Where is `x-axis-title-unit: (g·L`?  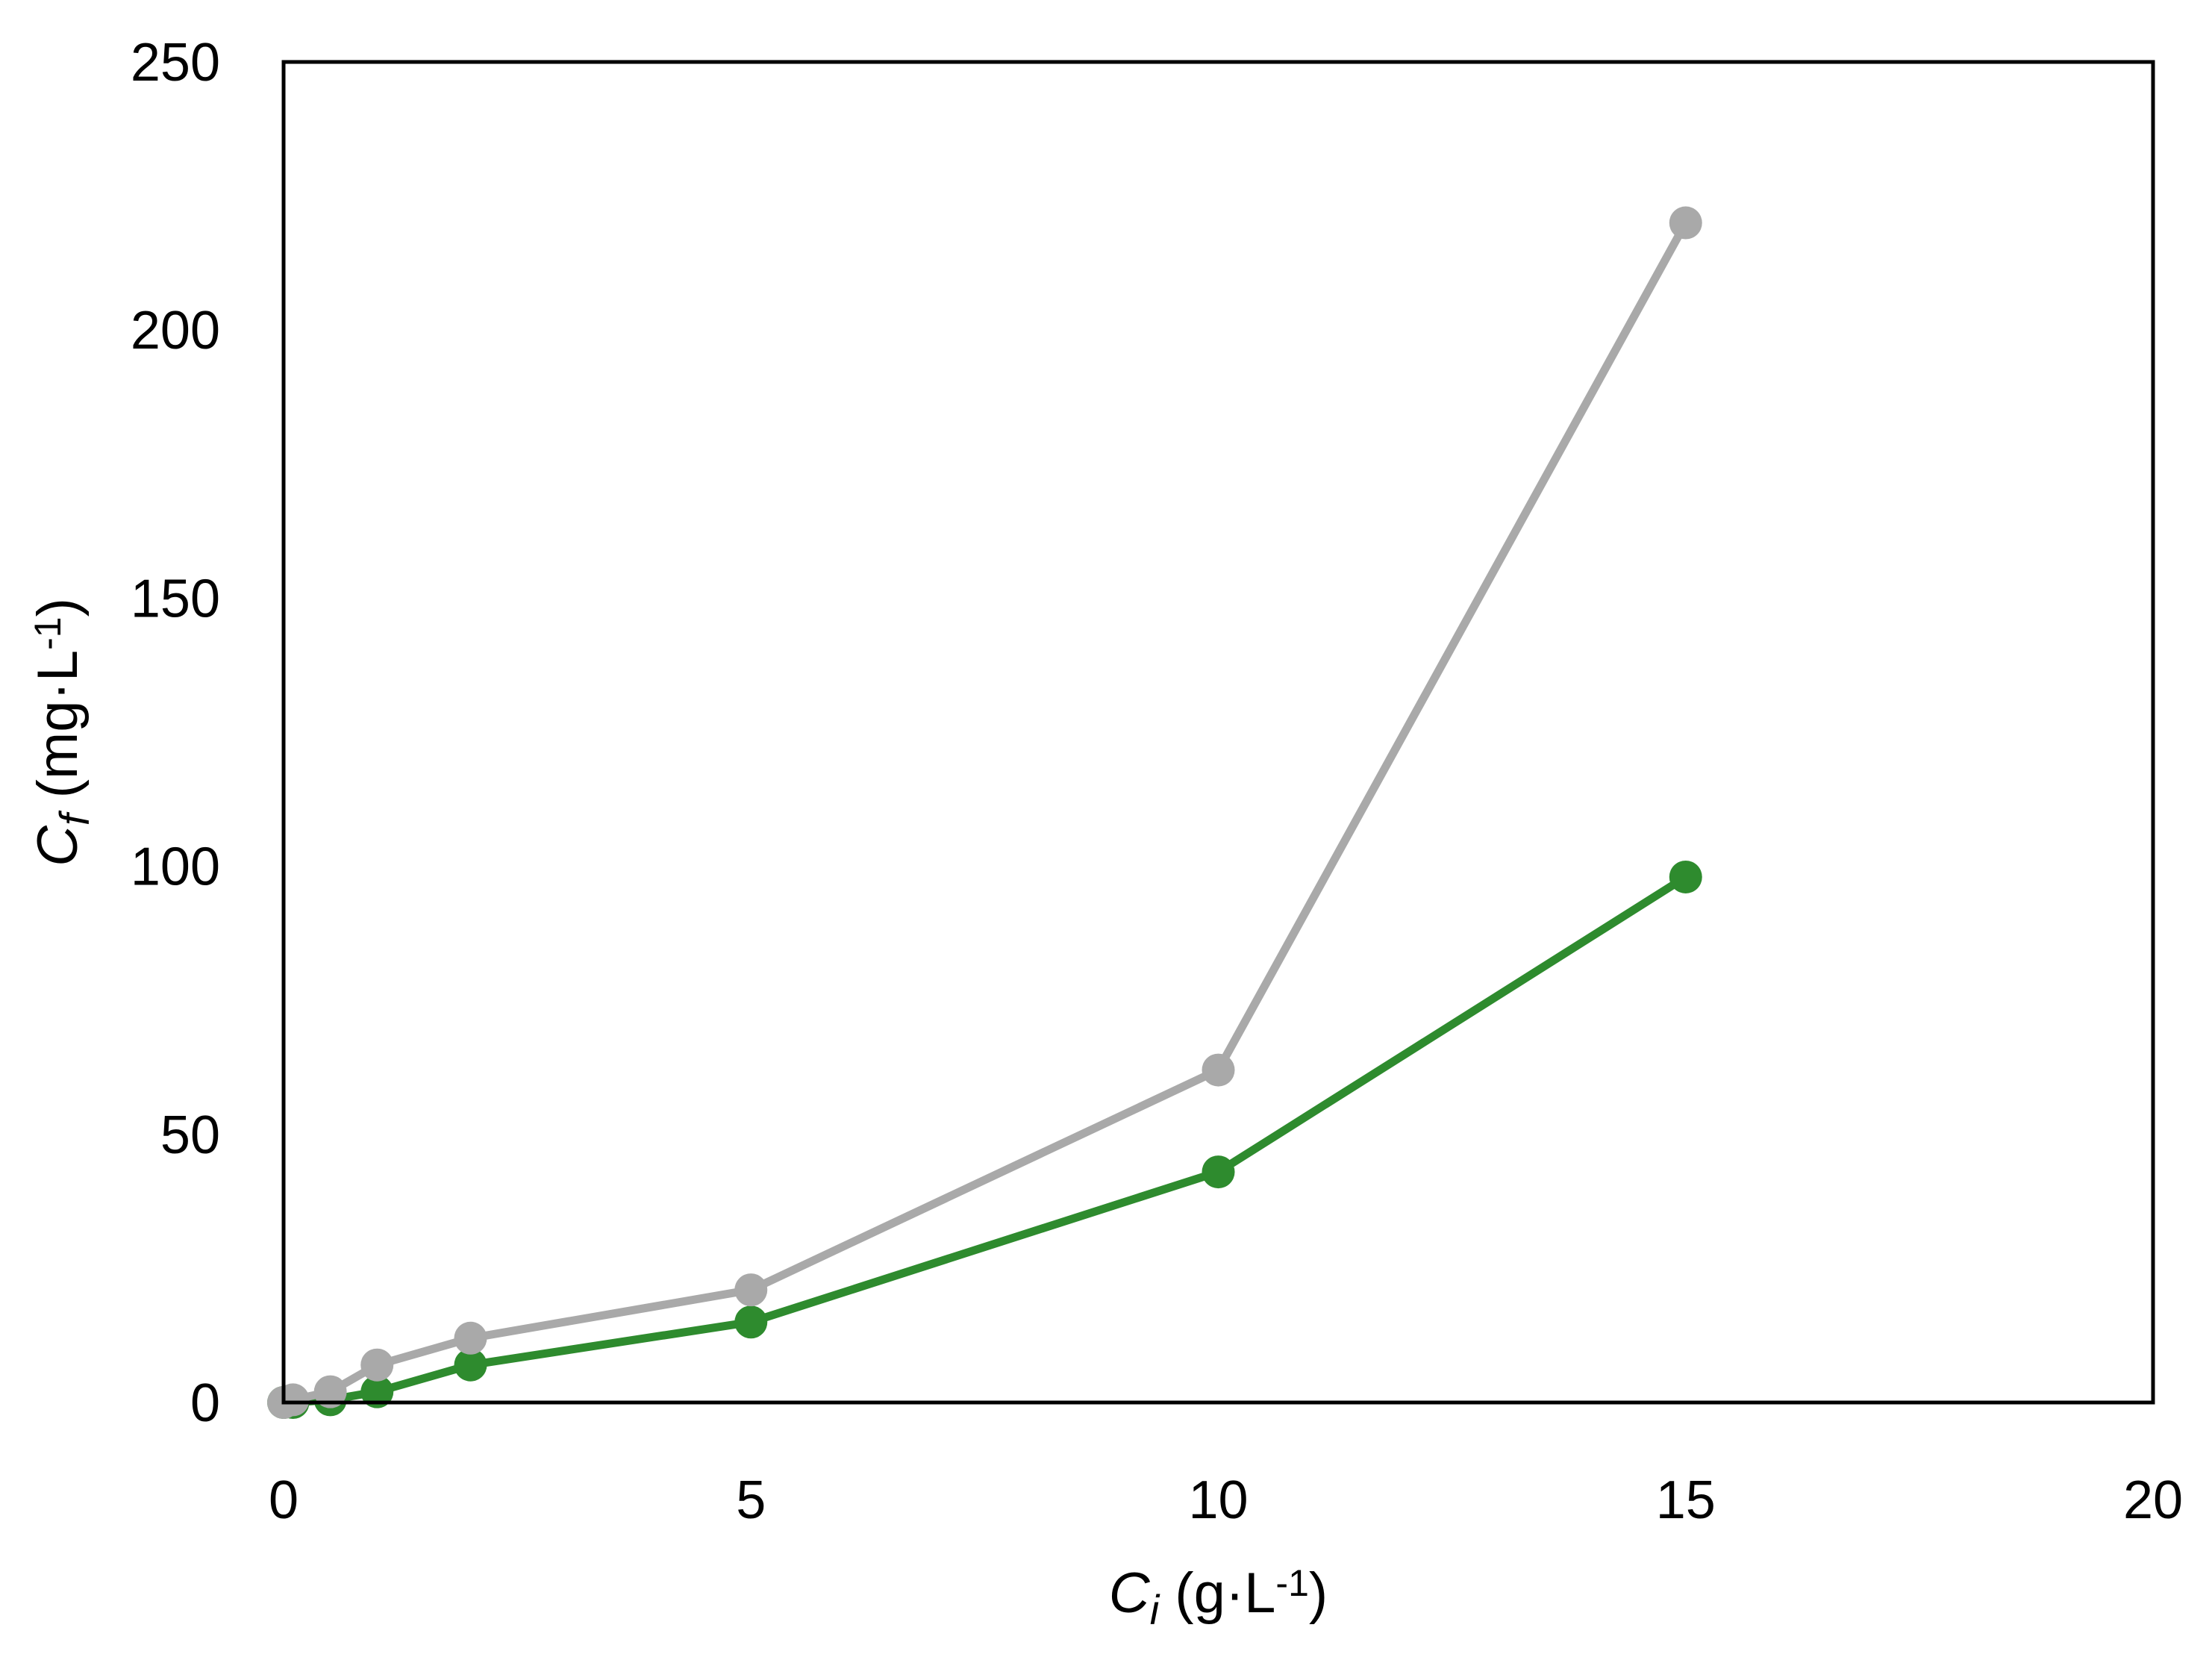 x-axis-title-unit: (g·L is located at coordinates (1217, 1593).